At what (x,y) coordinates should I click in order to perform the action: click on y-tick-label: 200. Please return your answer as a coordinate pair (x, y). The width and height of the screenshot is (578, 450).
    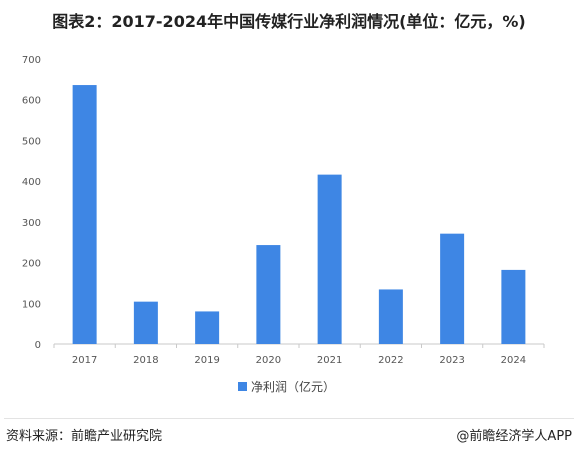
    Looking at the image, I should click on (31, 264).